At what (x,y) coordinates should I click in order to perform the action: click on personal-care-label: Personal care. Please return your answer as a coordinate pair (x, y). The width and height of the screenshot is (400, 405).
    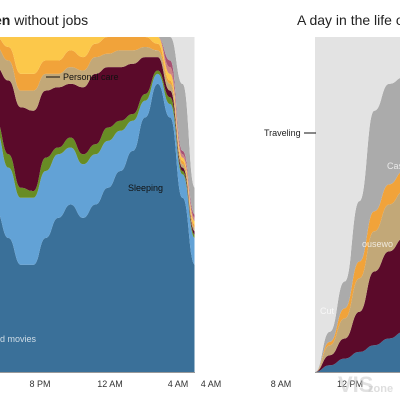
    Looking at the image, I should click on (91, 77).